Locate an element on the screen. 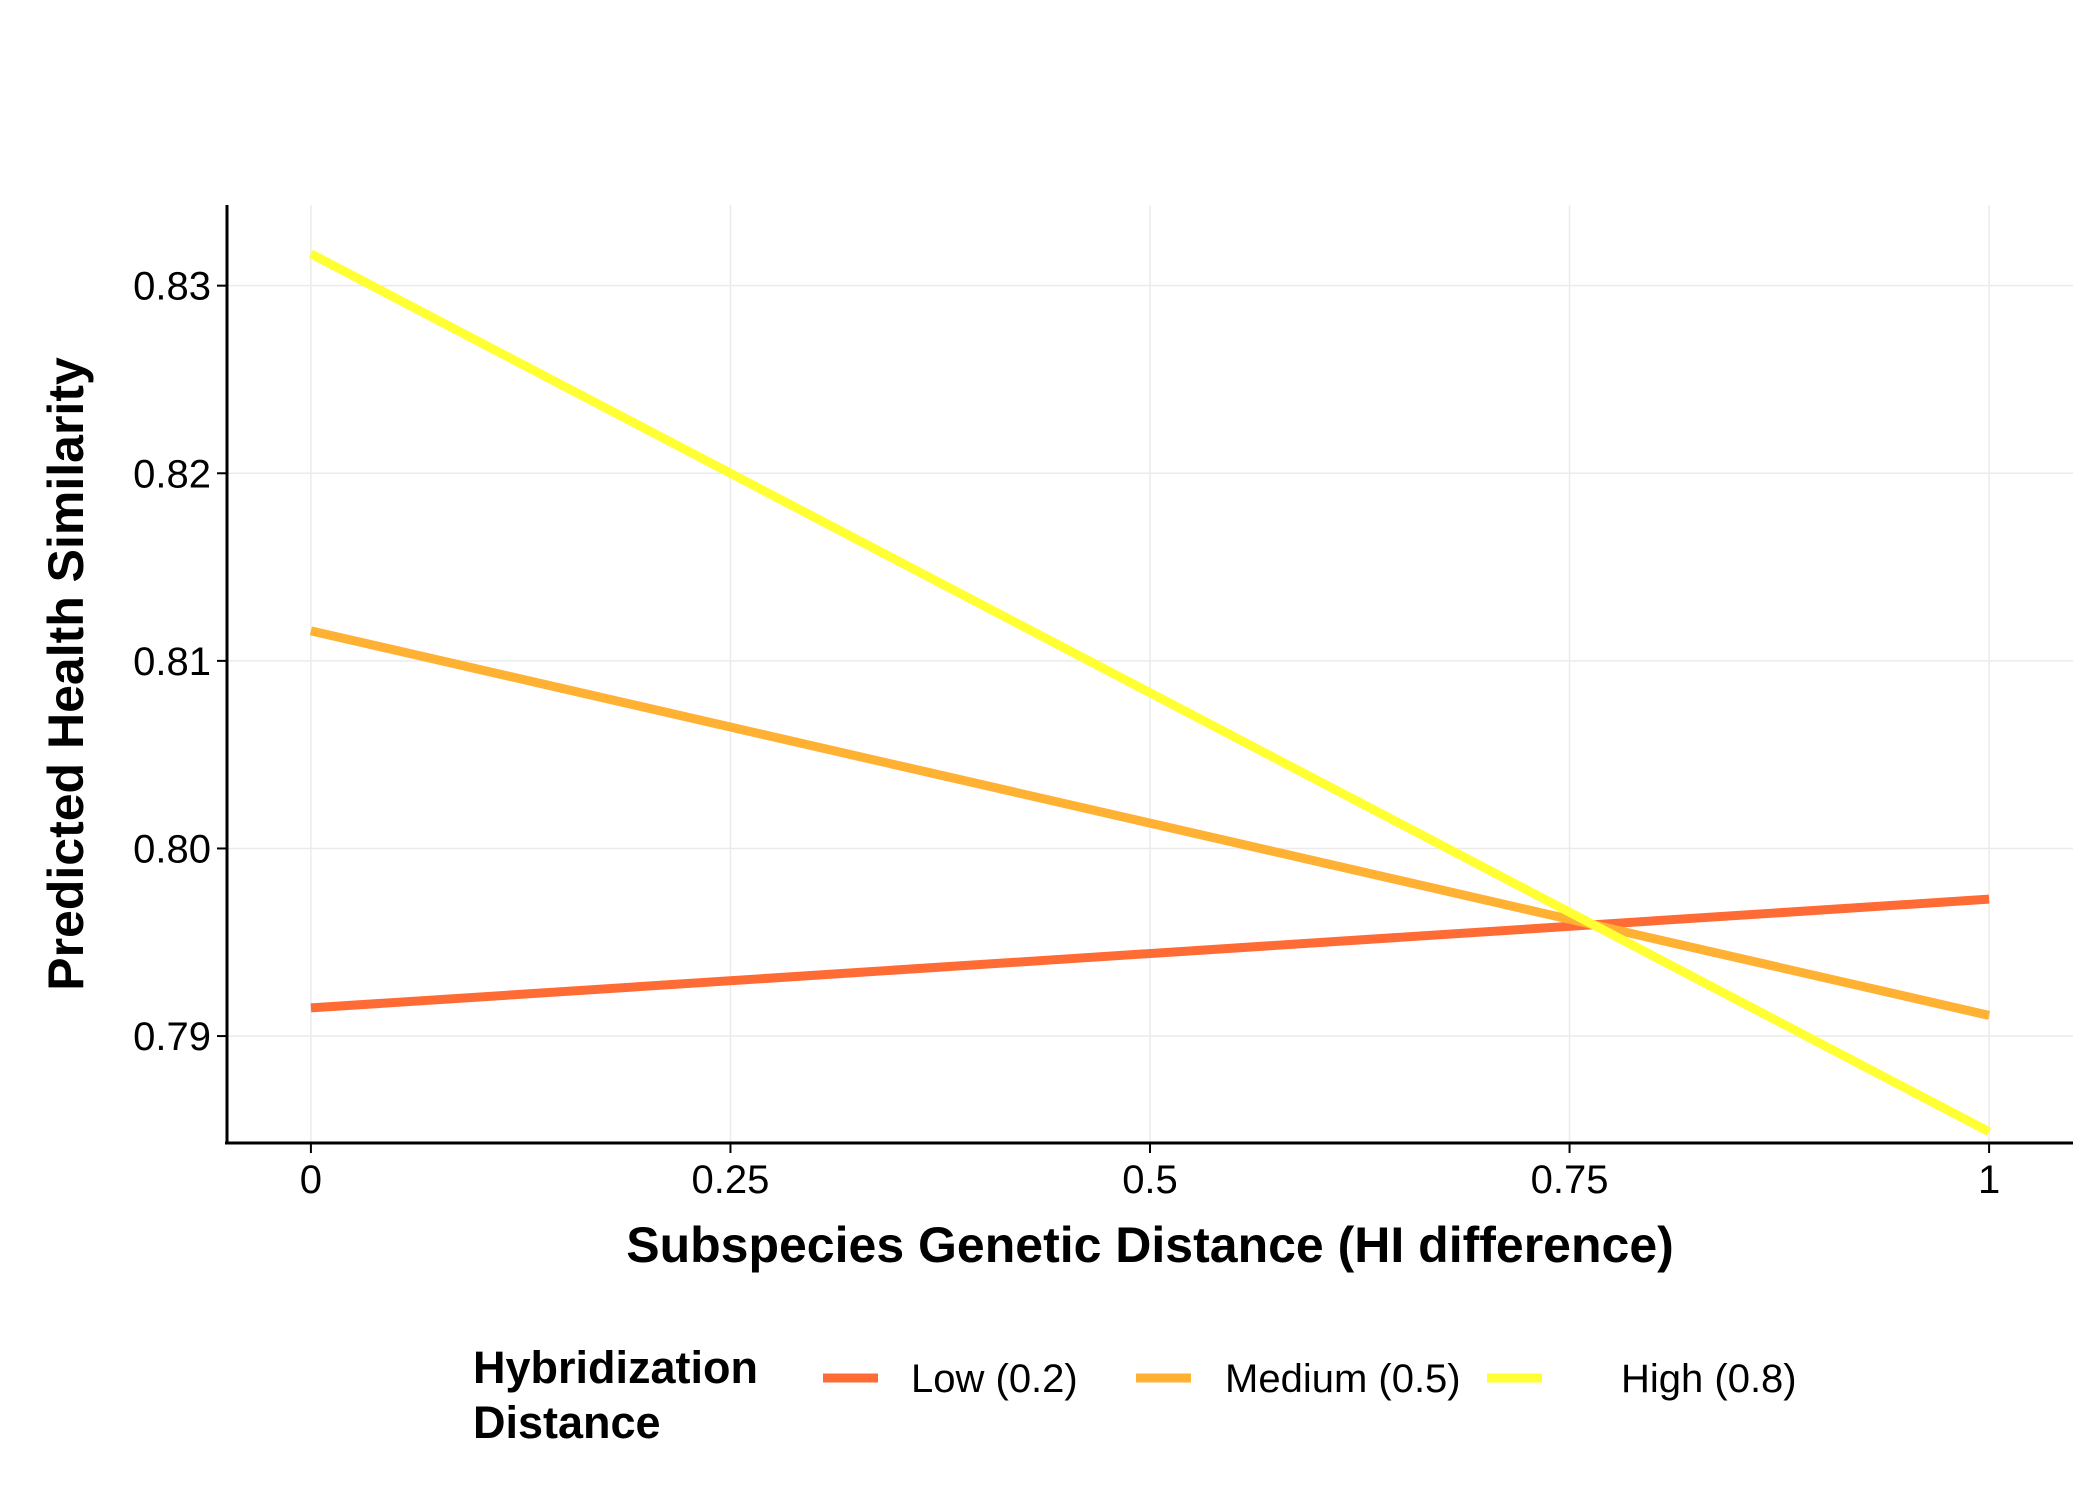  y-tick-label-1: 0.80 is located at coordinates (172, 849).